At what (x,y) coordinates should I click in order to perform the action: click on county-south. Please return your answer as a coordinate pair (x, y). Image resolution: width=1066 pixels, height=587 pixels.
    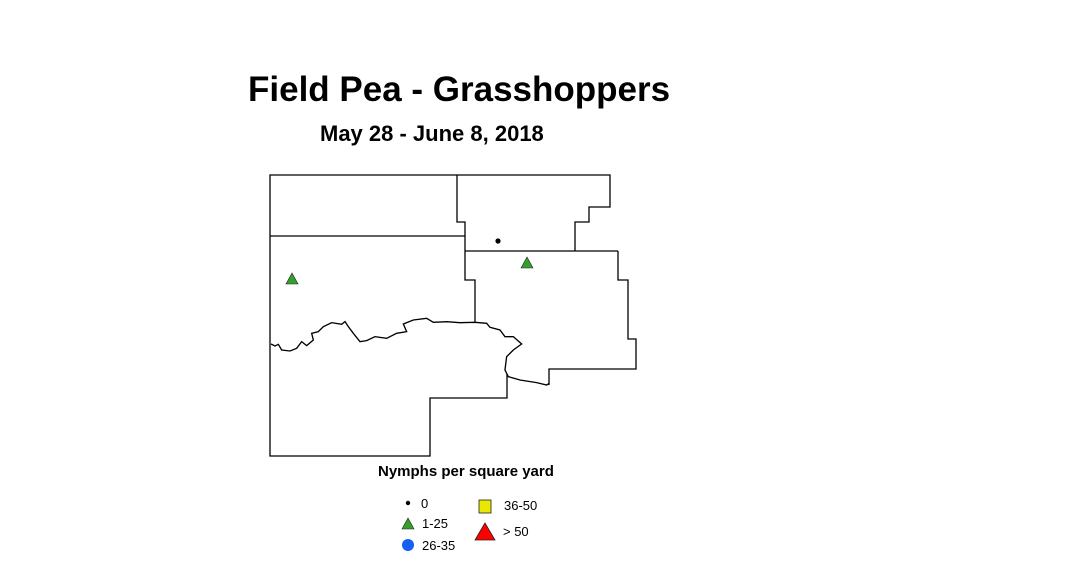
    Looking at the image, I should click on (388, 346).